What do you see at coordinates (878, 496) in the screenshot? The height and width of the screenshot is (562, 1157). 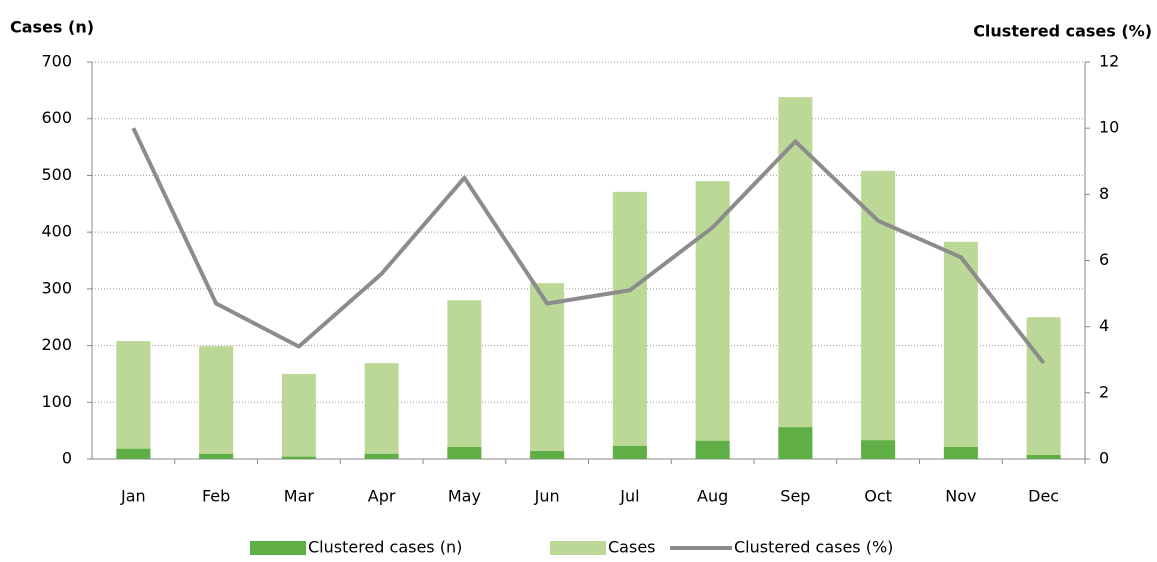 I see `x-tick-label: Oct` at bounding box center [878, 496].